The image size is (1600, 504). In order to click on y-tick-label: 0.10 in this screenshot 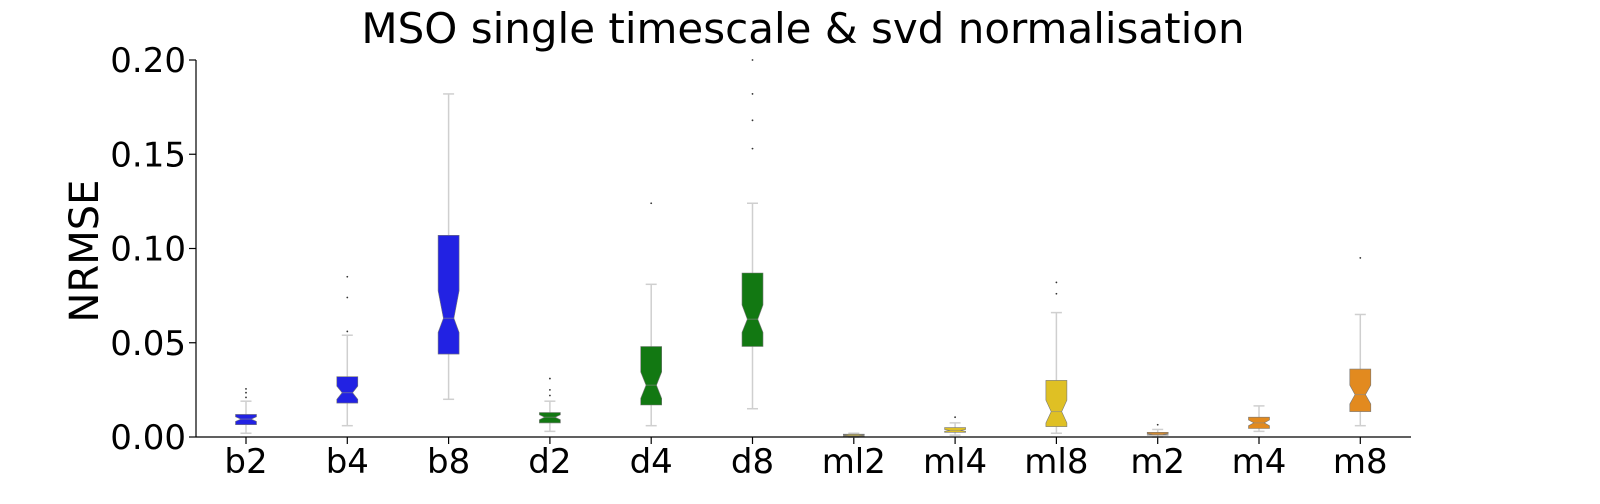, I will do `click(148, 250)`.